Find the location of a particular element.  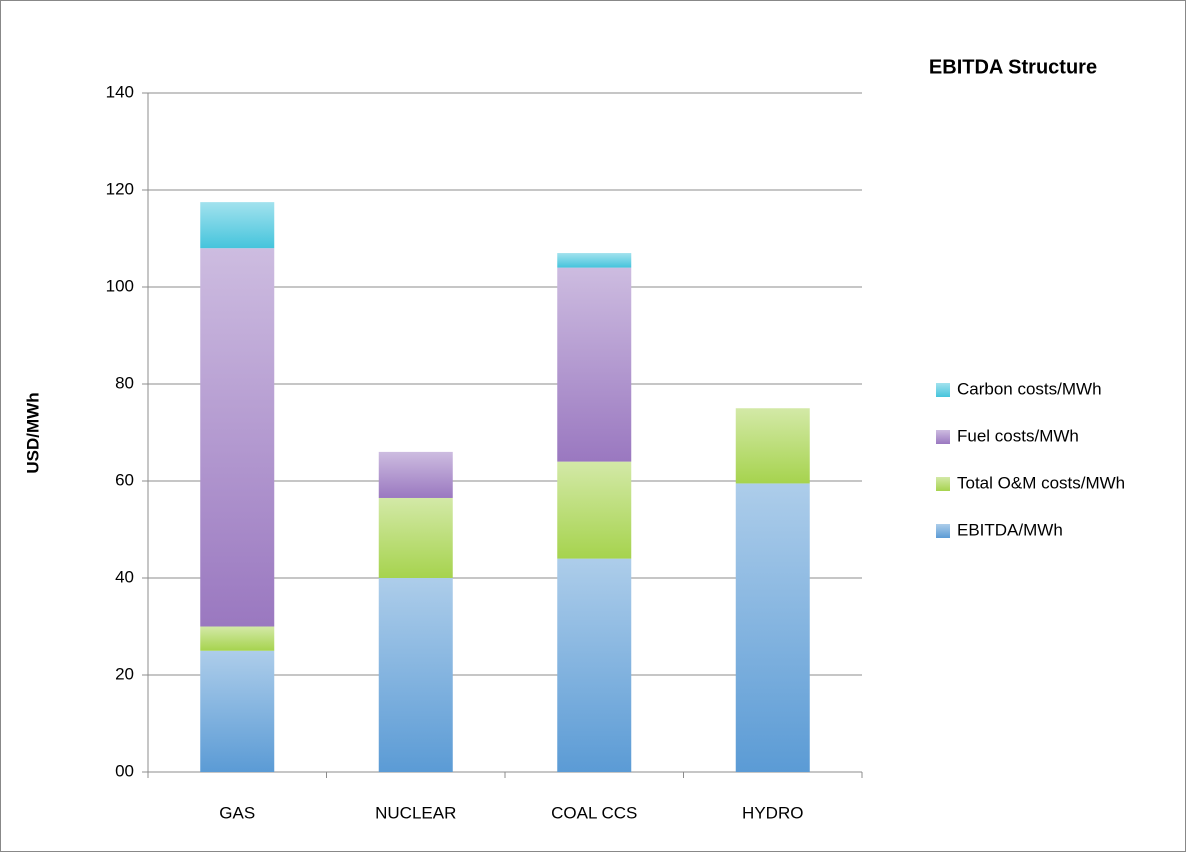

legend-label: EBITDA/MWh is located at coordinates (1010, 529).